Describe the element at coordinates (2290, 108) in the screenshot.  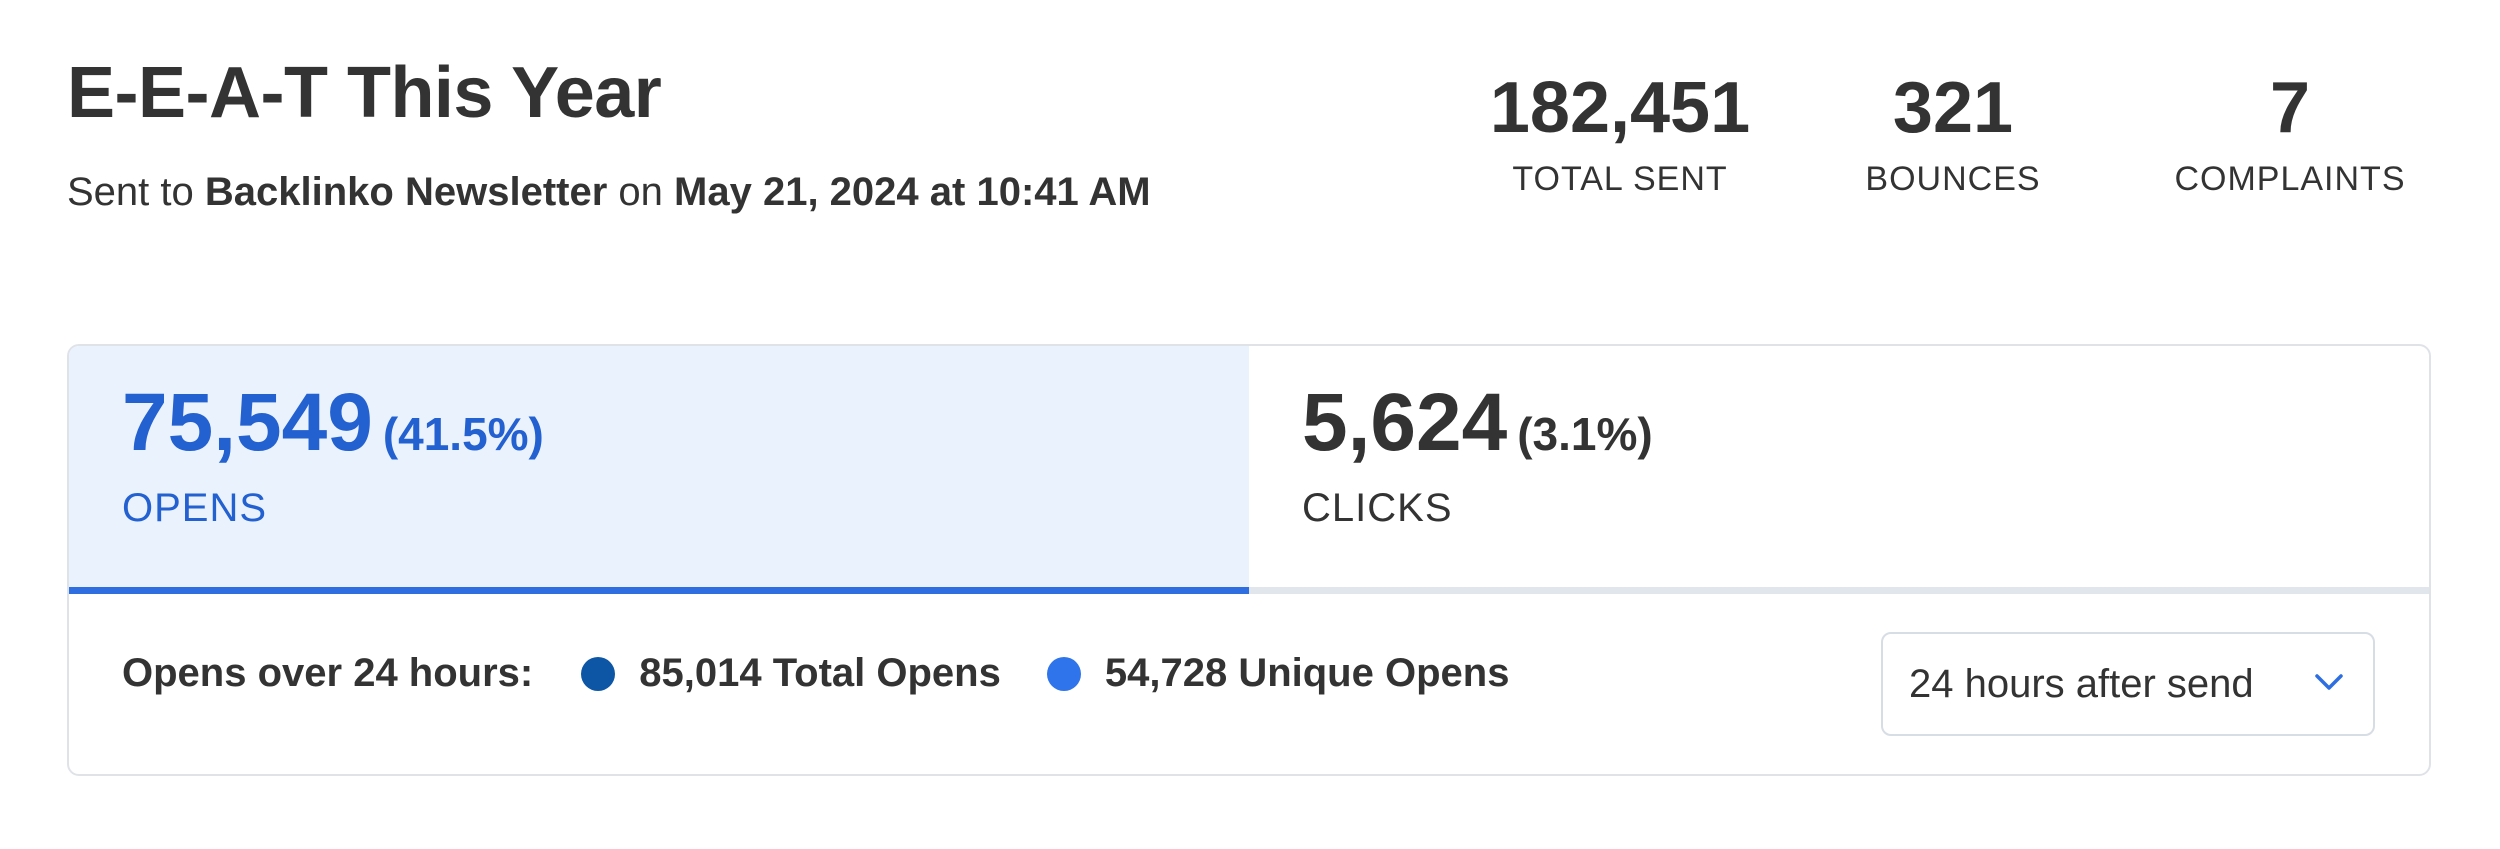
I see `stat-value: 7` at that location.